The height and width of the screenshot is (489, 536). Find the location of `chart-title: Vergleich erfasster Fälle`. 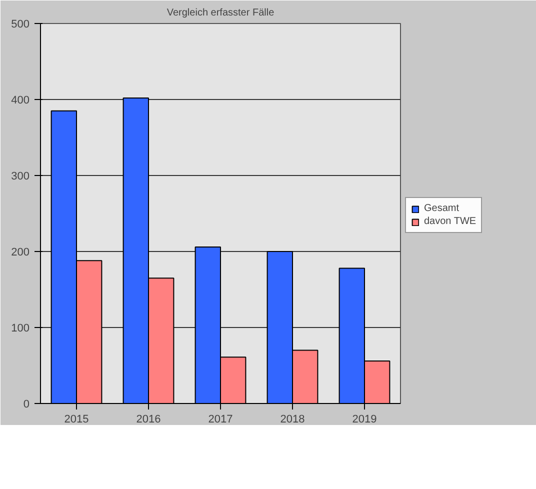

chart-title: Vergleich erfasster Fälle is located at coordinates (220, 13).